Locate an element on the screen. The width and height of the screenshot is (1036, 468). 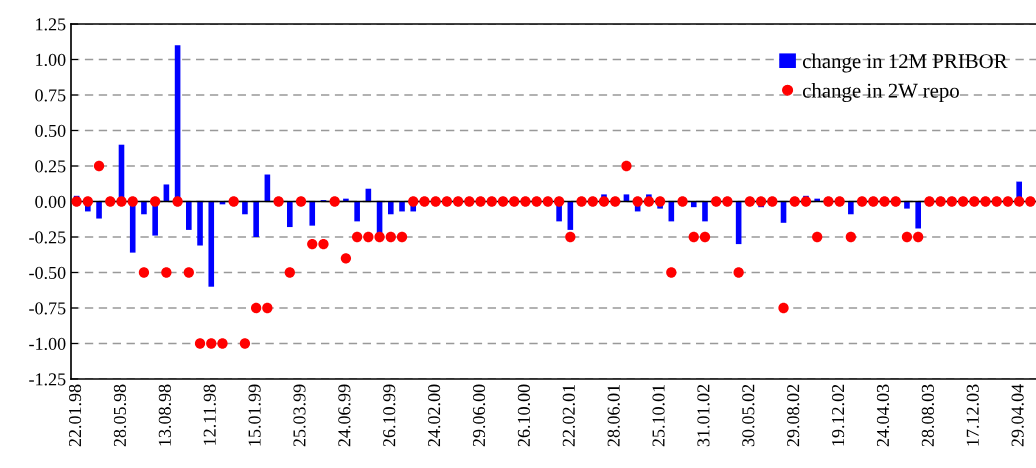
x-tick-label: 26.10.00 is located at coordinates (524, 415).